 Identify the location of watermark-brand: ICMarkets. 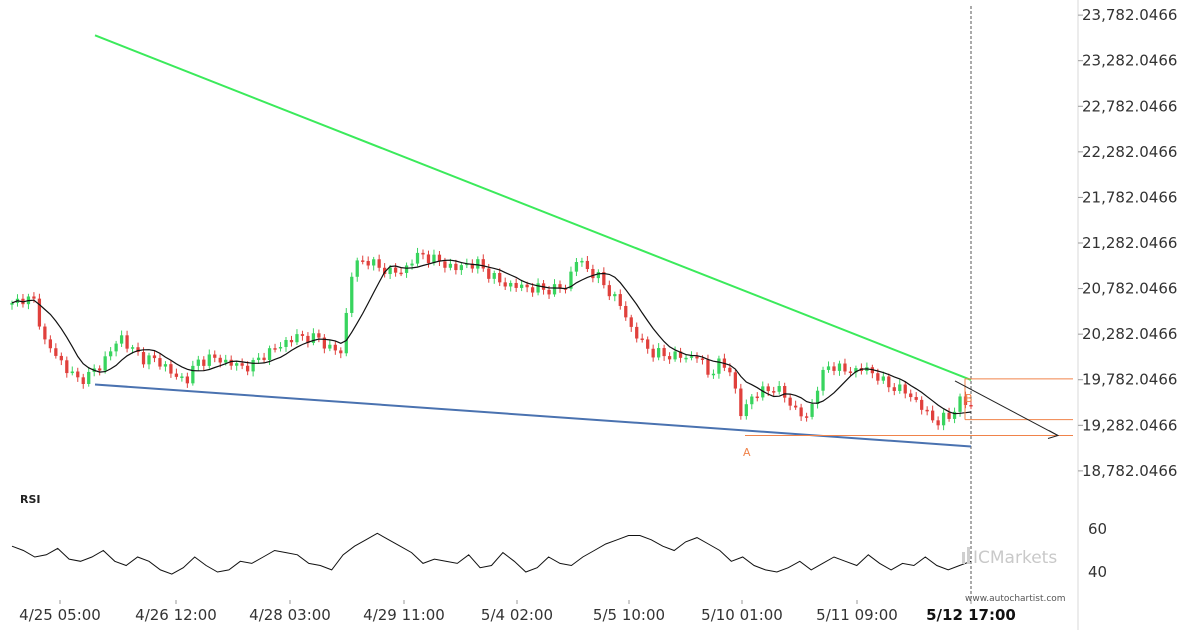
(1015, 558).